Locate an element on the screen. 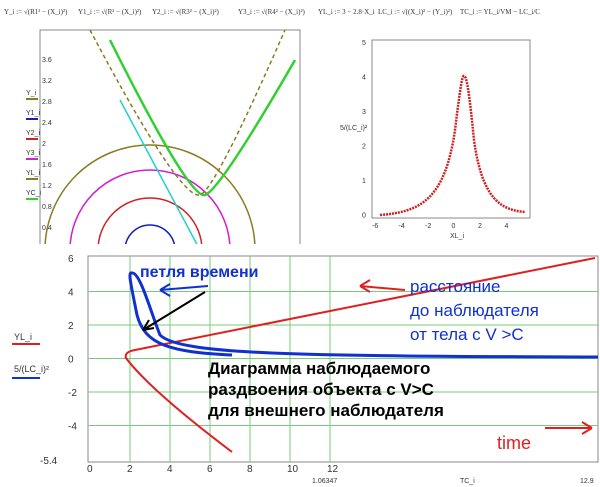  x-tick-label: 12 is located at coordinates (333, 469).